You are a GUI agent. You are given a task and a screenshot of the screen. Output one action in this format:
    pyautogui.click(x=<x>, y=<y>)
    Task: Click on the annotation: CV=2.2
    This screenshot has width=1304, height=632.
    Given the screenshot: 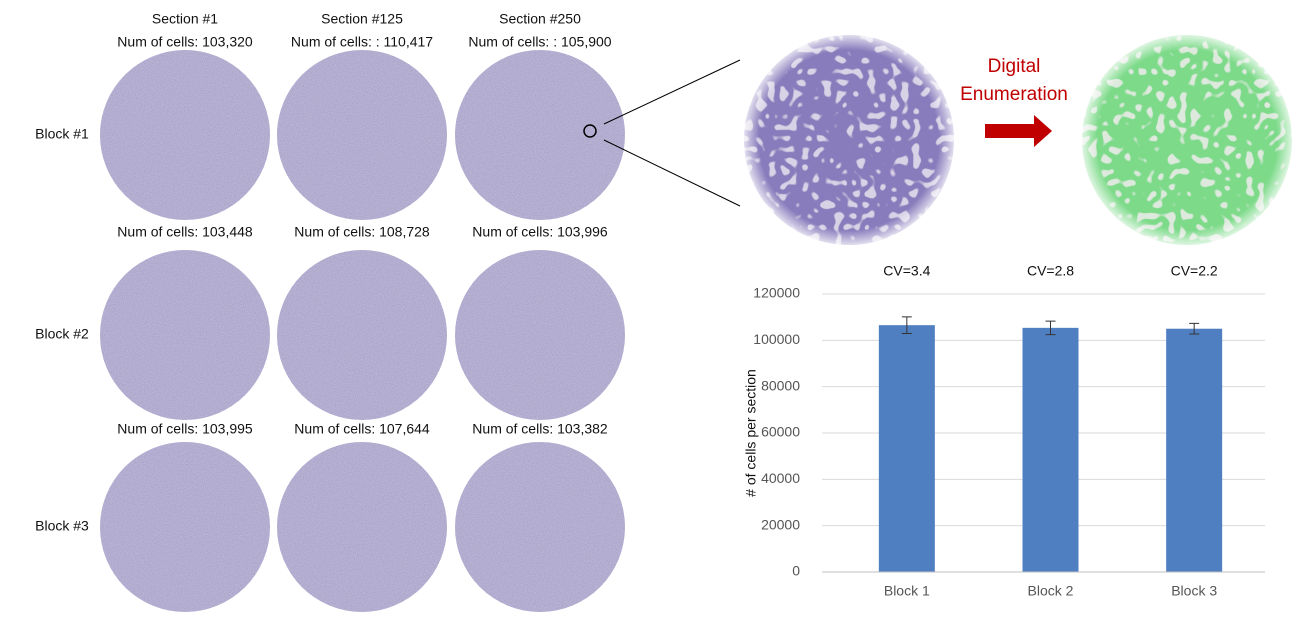 What is the action you would take?
    pyautogui.click(x=1194, y=271)
    